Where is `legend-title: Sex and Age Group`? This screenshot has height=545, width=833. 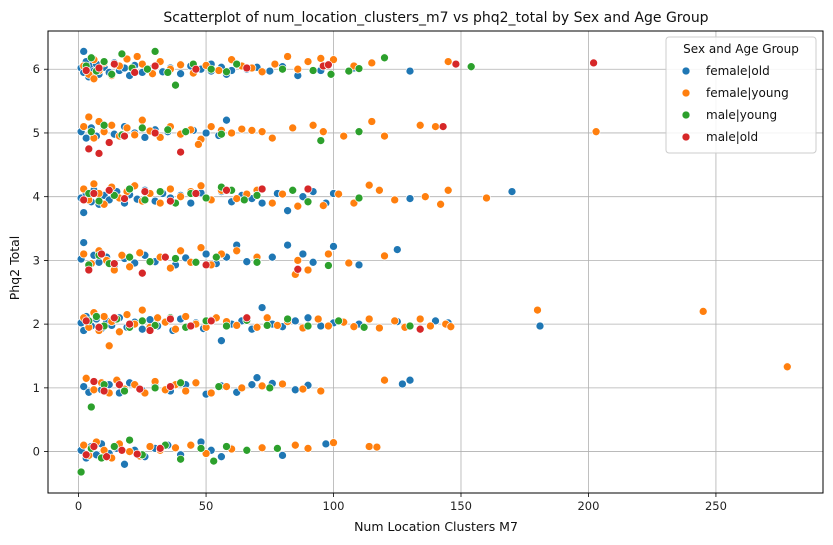
legend-title: Sex and Age Group is located at coordinates (741, 49).